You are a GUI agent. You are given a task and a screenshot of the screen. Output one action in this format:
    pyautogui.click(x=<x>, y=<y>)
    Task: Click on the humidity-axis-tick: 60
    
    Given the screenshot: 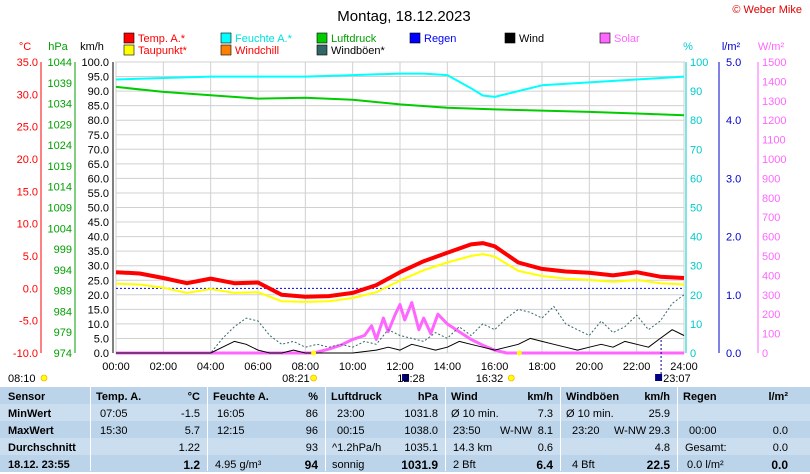 What is the action you would take?
    pyautogui.click(x=696, y=179)
    